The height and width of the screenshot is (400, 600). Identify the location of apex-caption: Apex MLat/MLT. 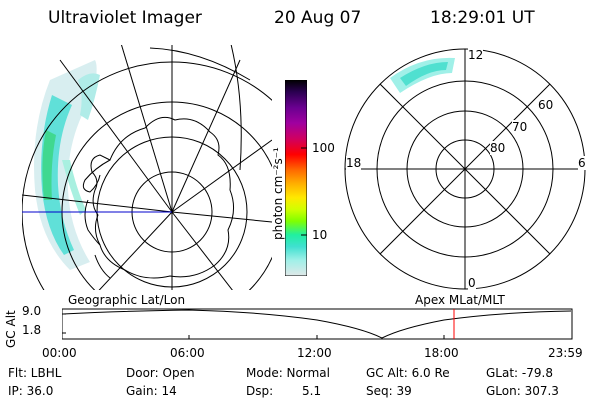
(460, 300).